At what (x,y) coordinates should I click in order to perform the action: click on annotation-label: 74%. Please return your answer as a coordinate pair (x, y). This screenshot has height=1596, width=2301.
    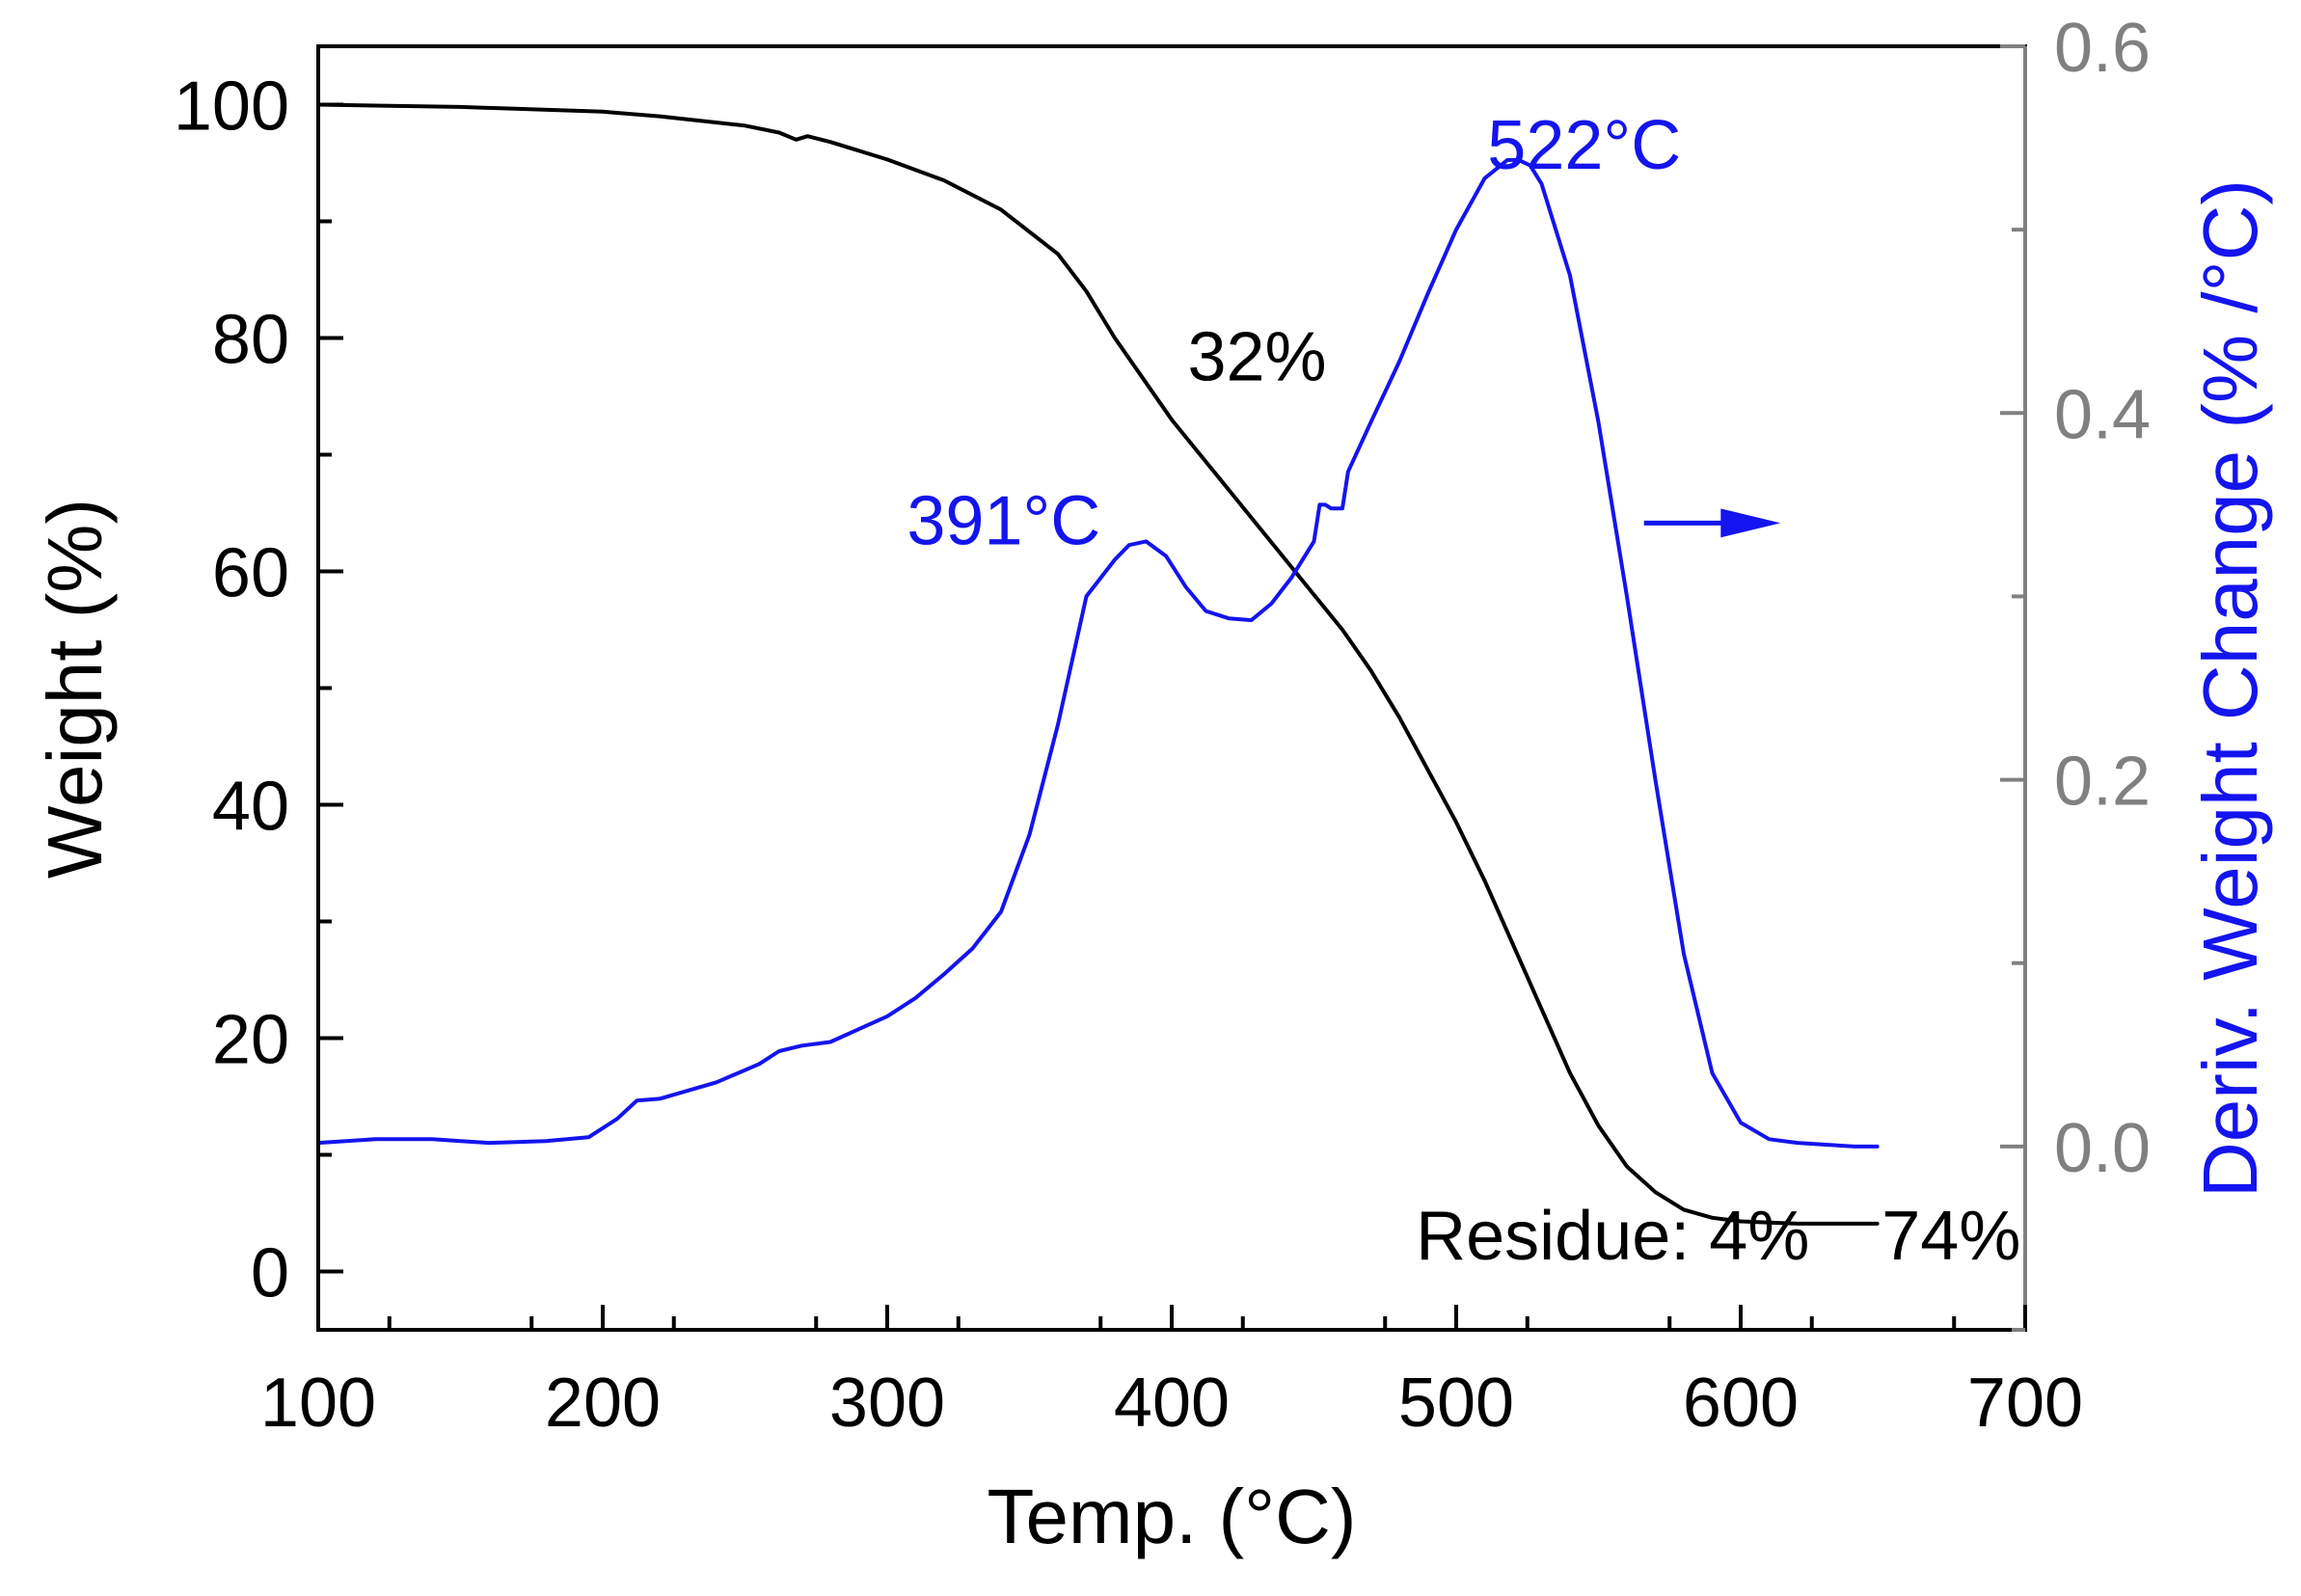
    Looking at the image, I should click on (1950, 1237).